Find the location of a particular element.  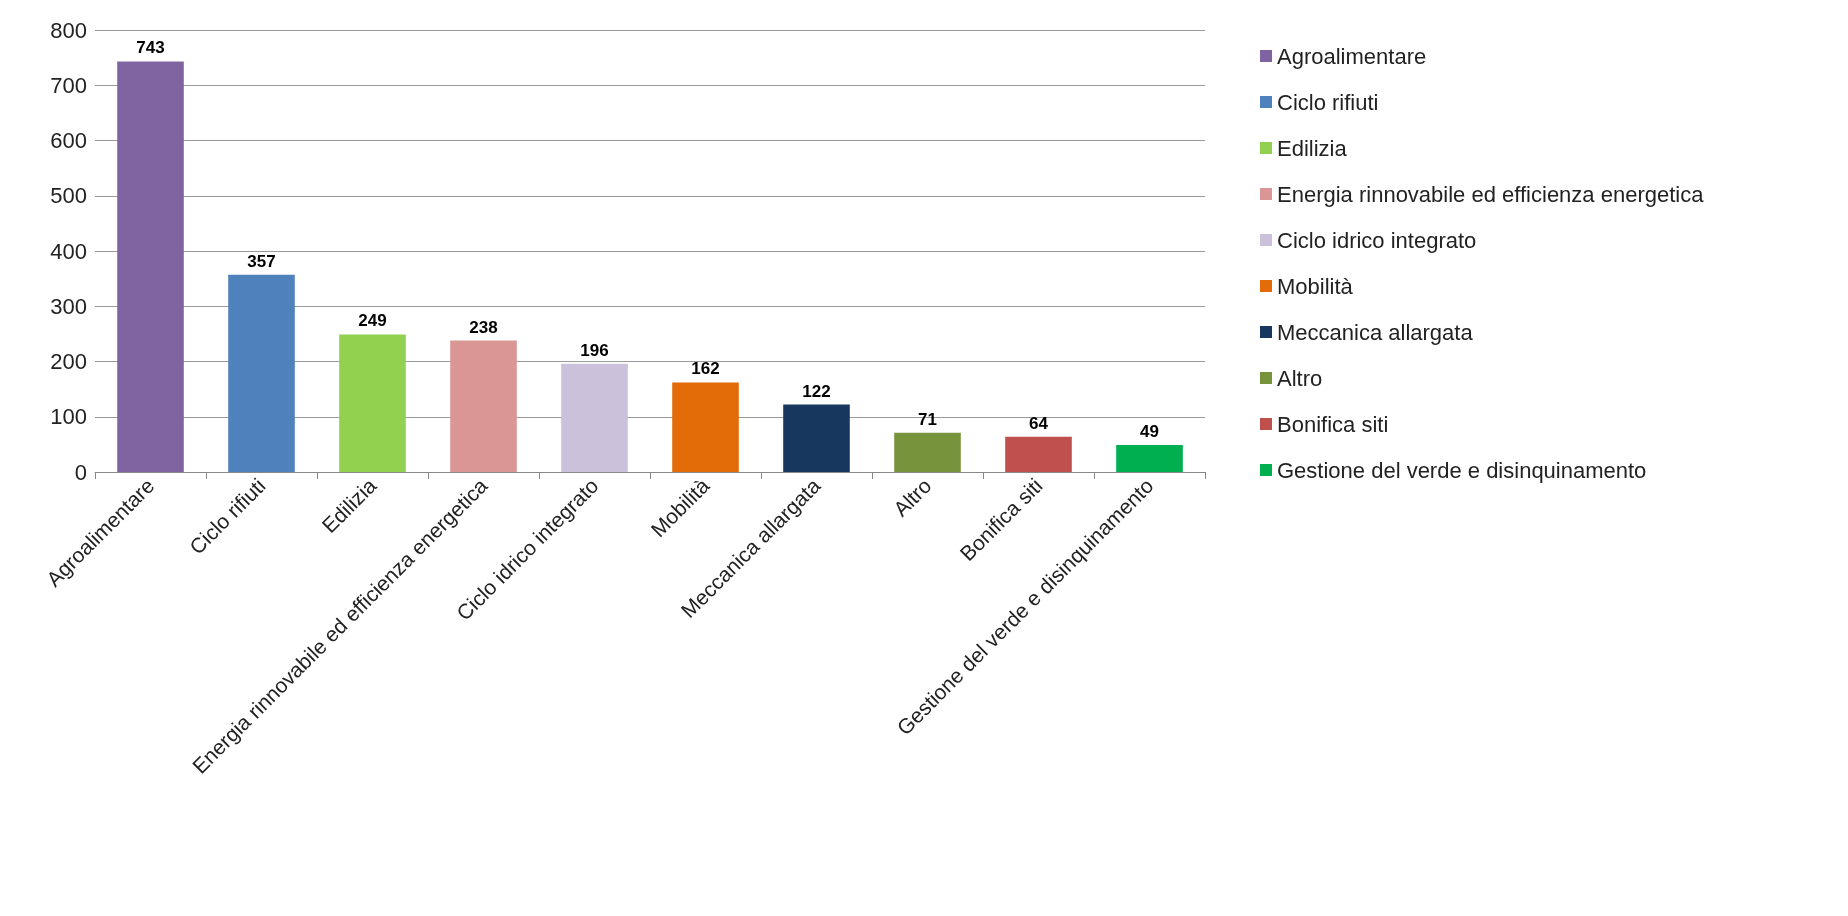

y-tick-label: 200 is located at coordinates (68, 361).